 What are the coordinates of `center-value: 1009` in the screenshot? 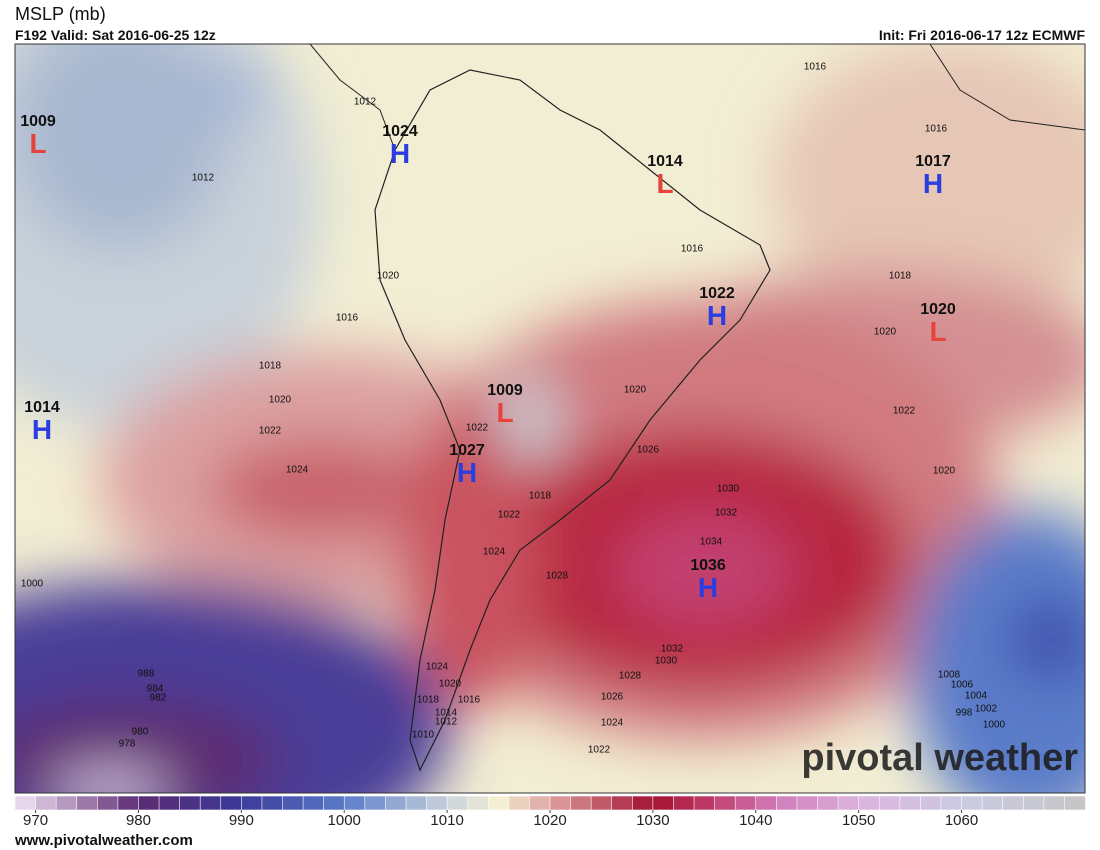 It's located at (505, 390).